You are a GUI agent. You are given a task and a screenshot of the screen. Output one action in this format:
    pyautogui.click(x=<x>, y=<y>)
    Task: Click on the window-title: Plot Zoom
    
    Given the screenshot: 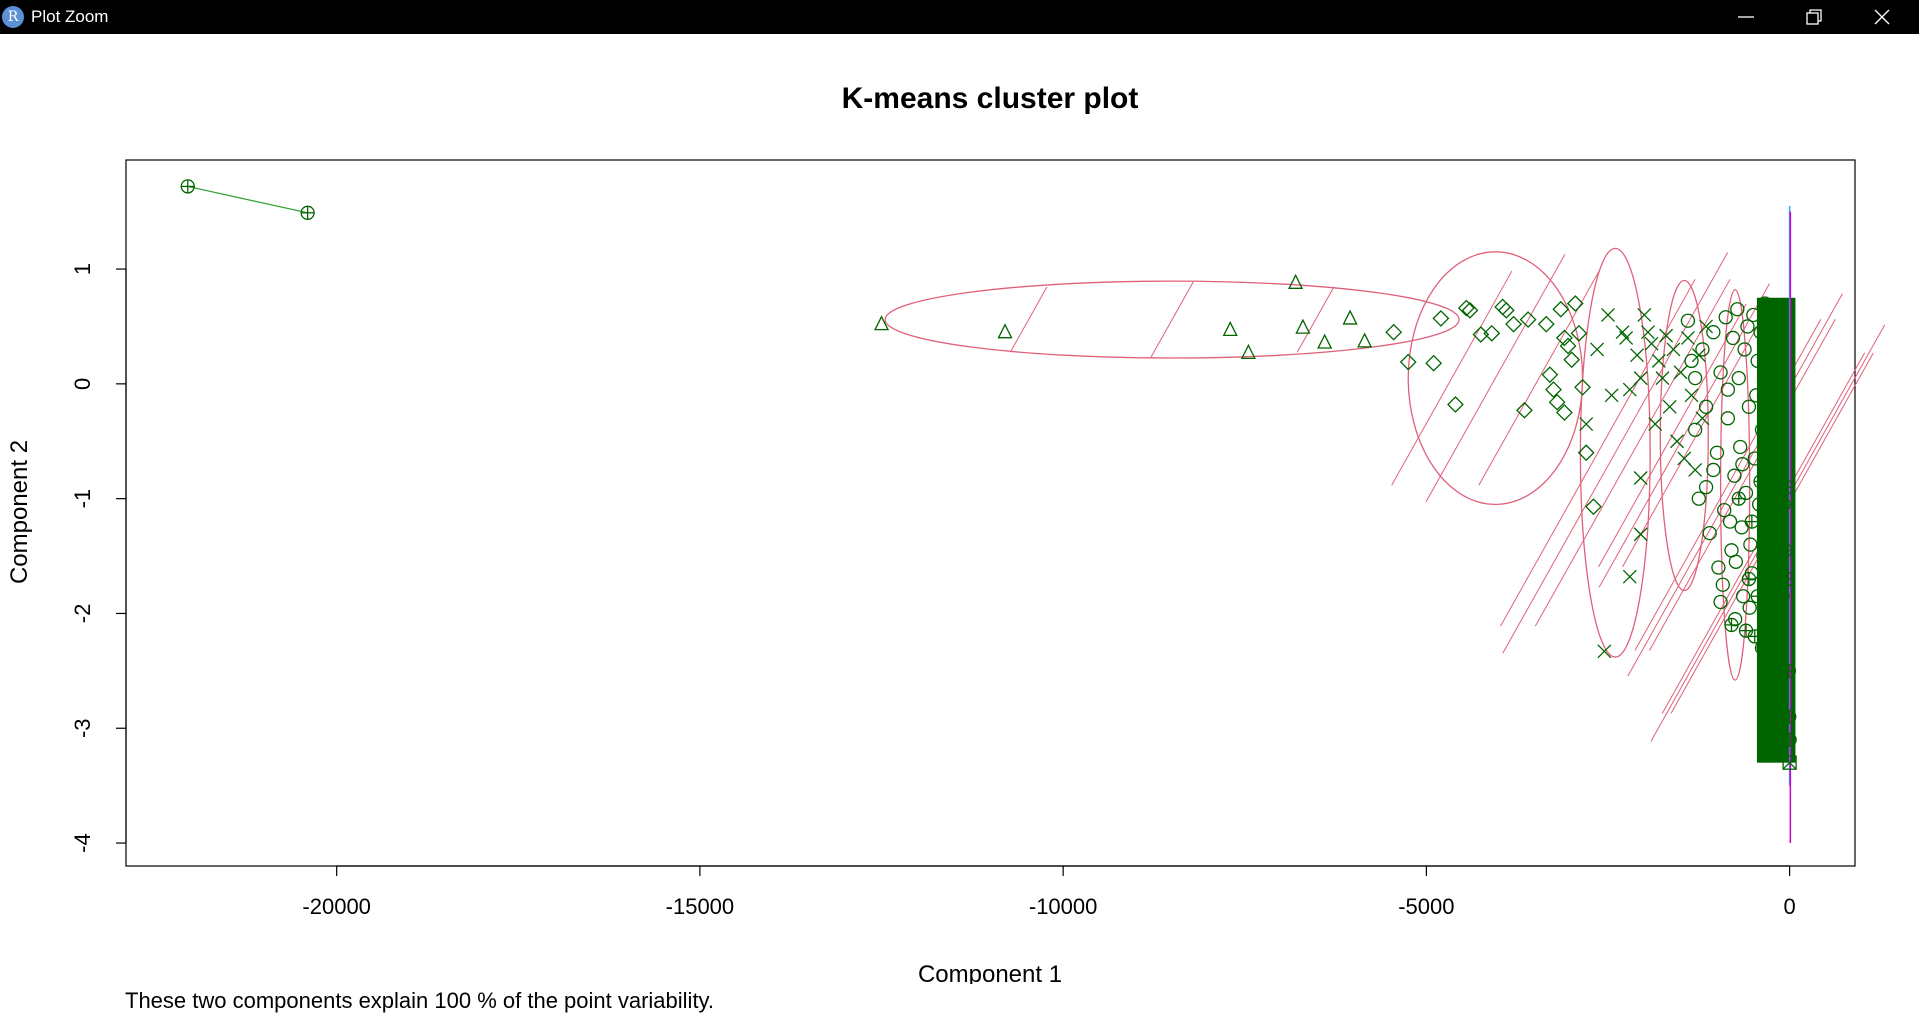 What is the action you would take?
    pyautogui.click(x=70, y=16)
    